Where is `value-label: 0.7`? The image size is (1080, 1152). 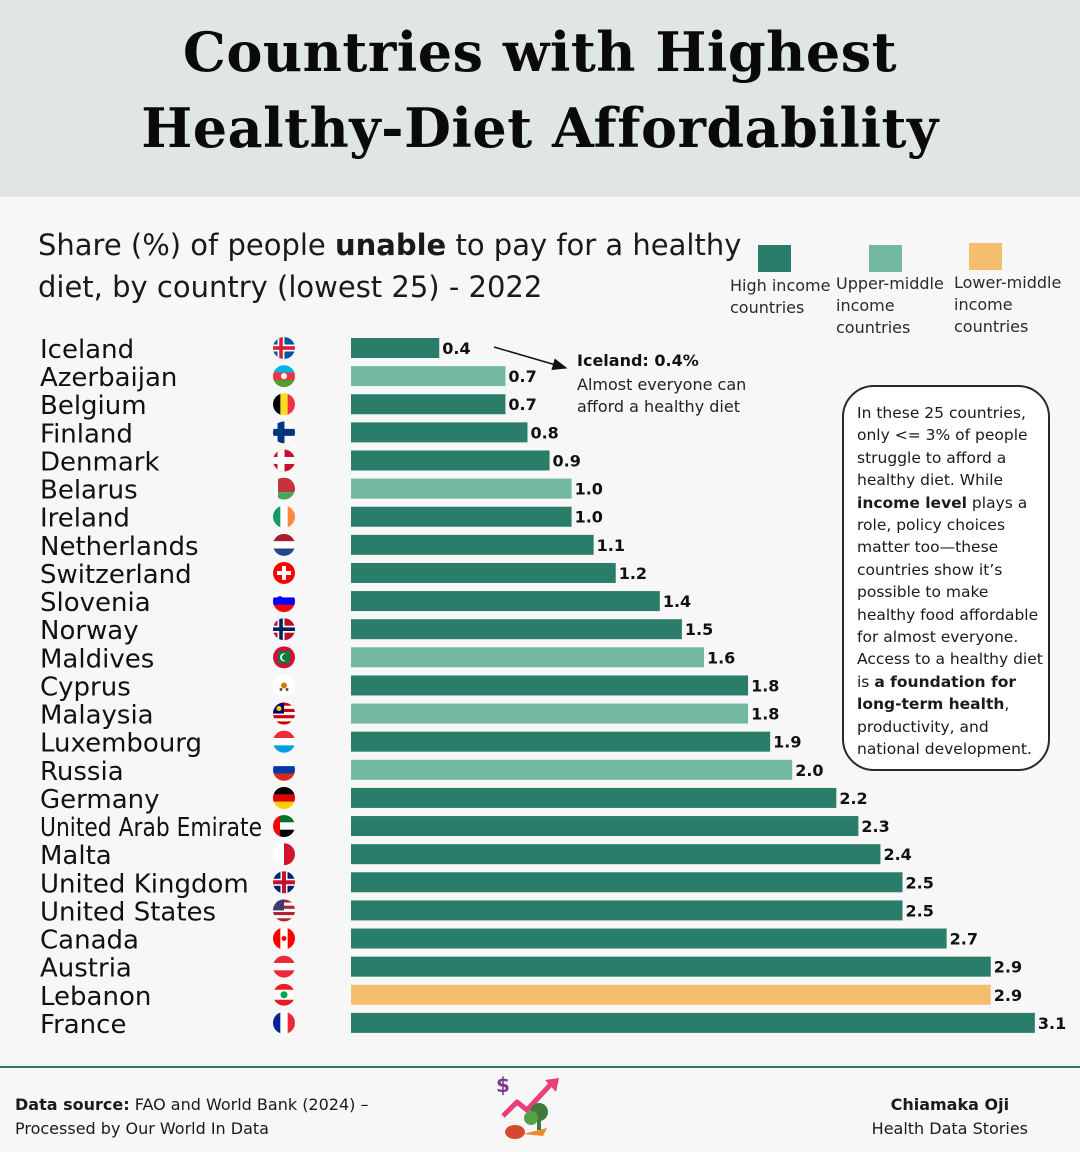 value-label: 0.7 is located at coordinates (522, 404).